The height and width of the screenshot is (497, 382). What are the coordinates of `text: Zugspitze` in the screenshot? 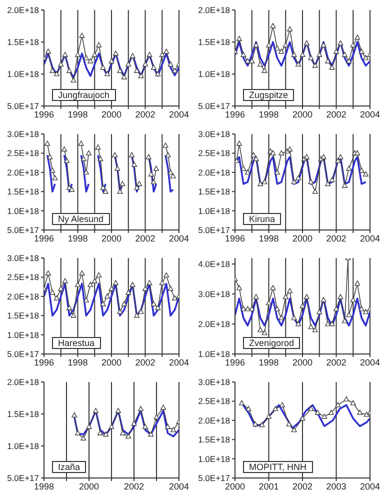 It's located at (268, 95).